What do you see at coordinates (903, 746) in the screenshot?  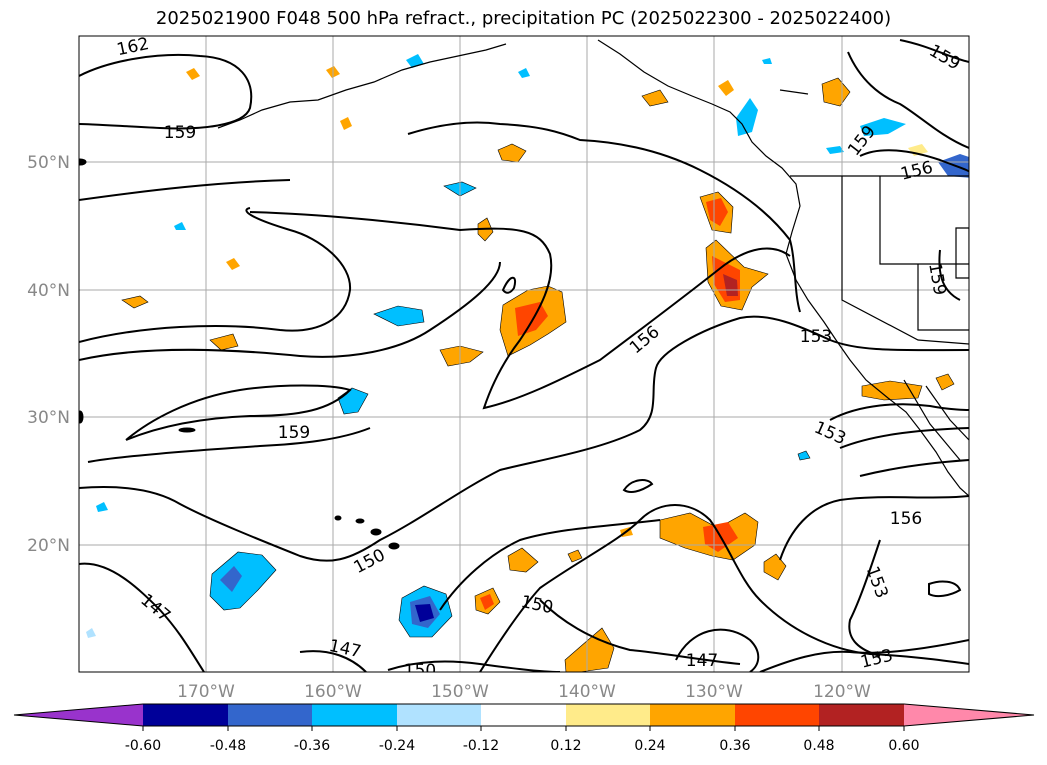 I see `colorbar-tick-label: 0.60` at bounding box center [903, 746].